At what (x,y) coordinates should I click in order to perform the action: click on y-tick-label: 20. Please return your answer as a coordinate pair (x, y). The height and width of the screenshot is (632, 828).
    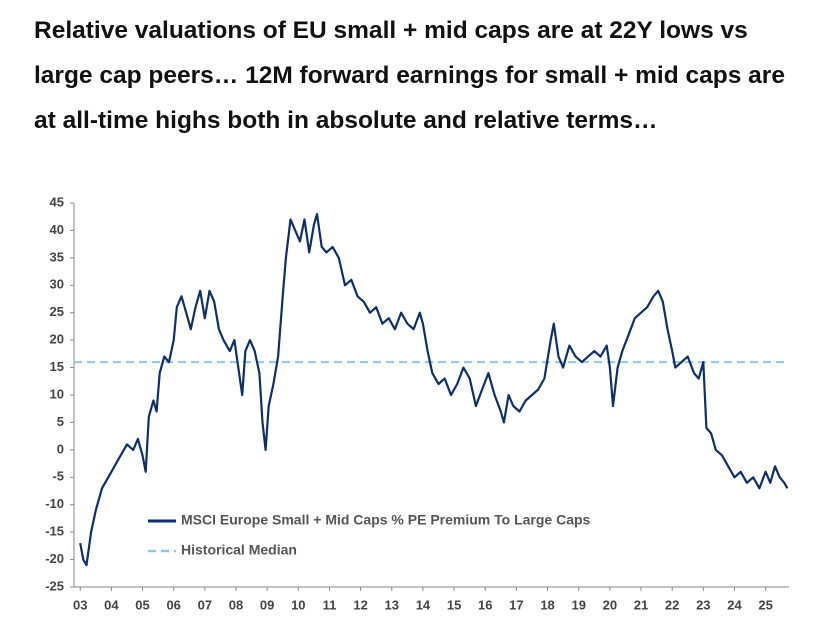
    Looking at the image, I should click on (57, 339).